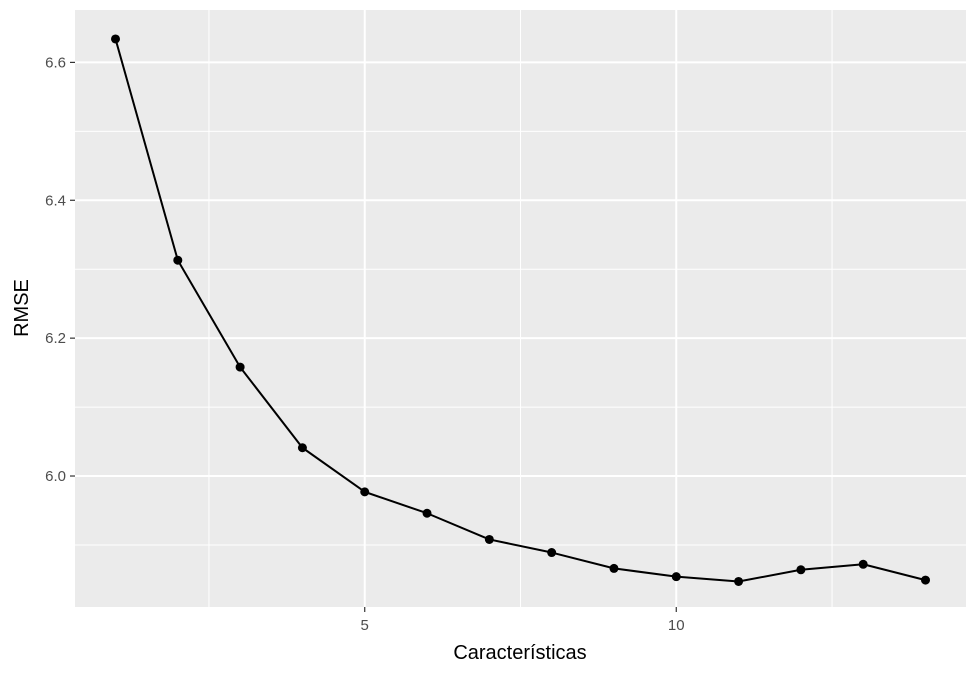 This screenshot has width=975, height=675. What do you see at coordinates (60, 269) in the screenshot?
I see `y-axis: 6.0 6.2 6.4 6.6` at bounding box center [60, 269].